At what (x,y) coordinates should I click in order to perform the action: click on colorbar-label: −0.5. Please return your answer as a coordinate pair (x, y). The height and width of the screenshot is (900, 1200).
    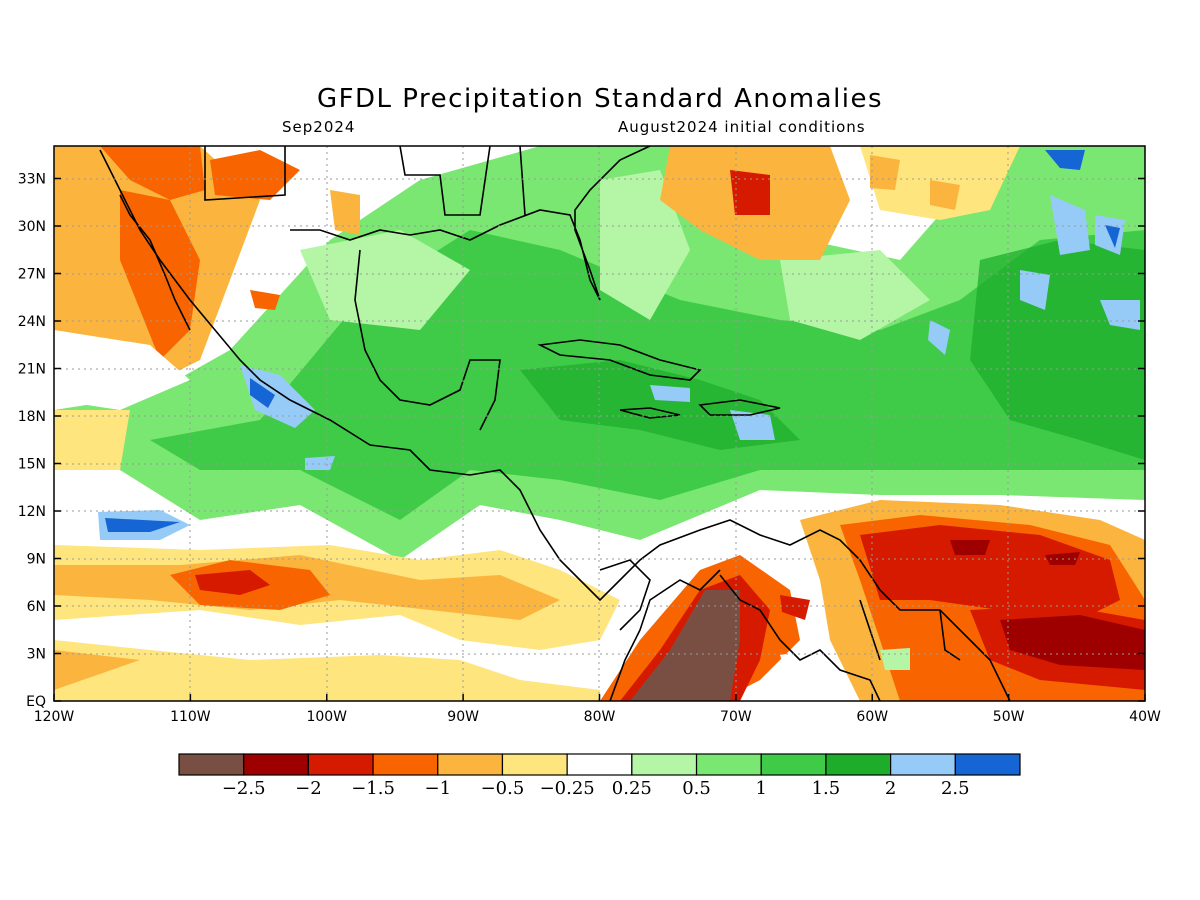
    Looking at the image, I should click on (503, 788).